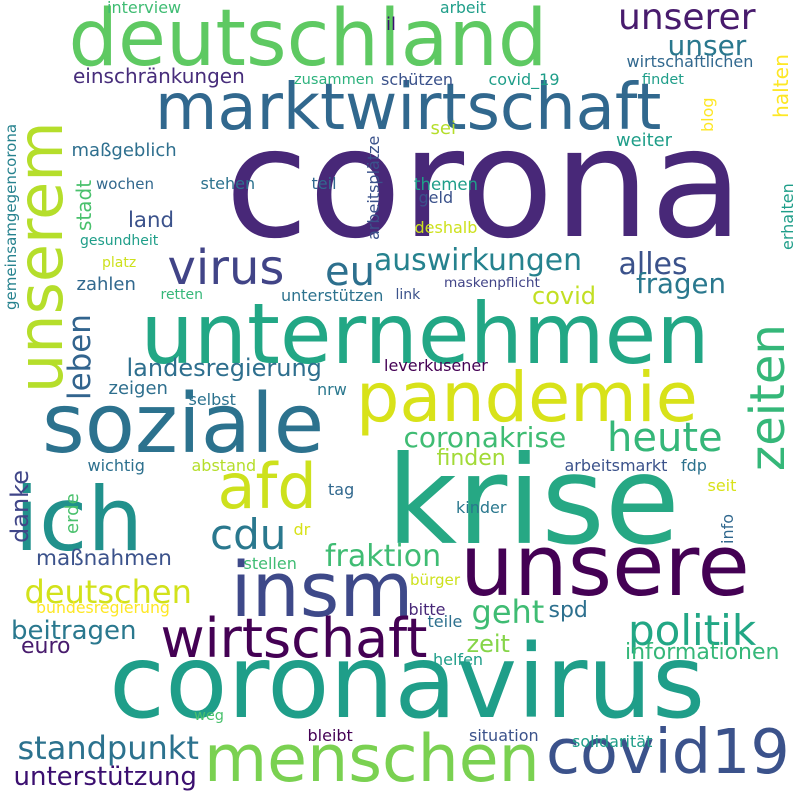 The width and height of the screenshot is (800, 800). I want to click on word-67: erhalten, so click(787, 216).